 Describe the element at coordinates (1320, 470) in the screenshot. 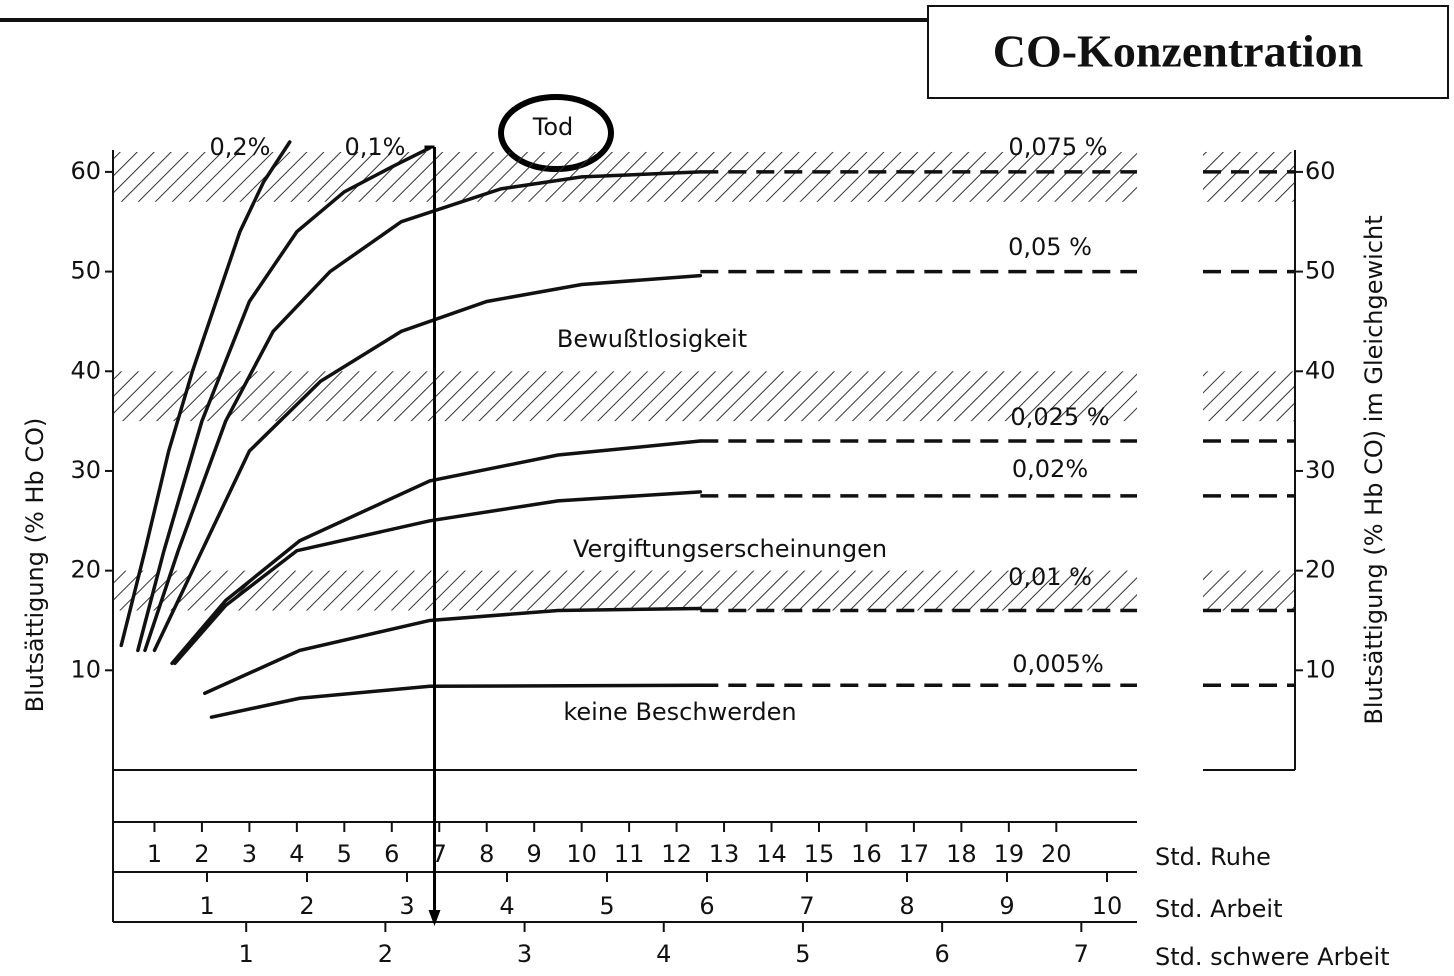

I see `y2-tick-label: 30` at that location.